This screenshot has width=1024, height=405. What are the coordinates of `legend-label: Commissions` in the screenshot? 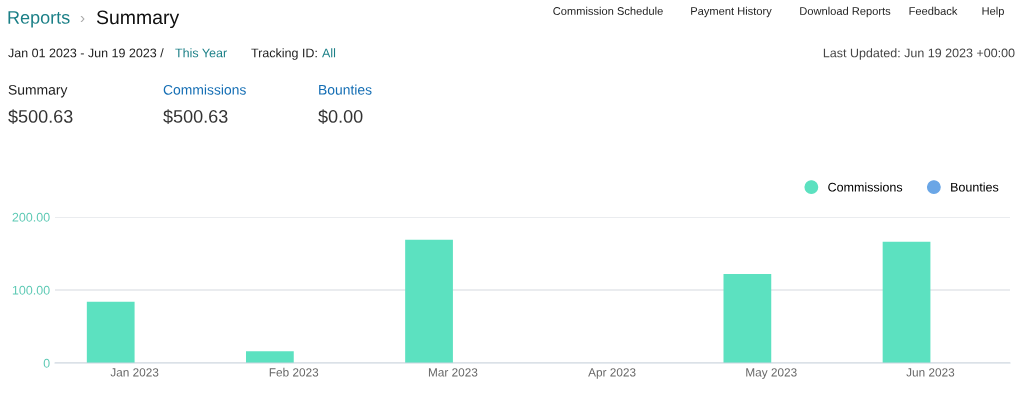 It's located at (865, 187).